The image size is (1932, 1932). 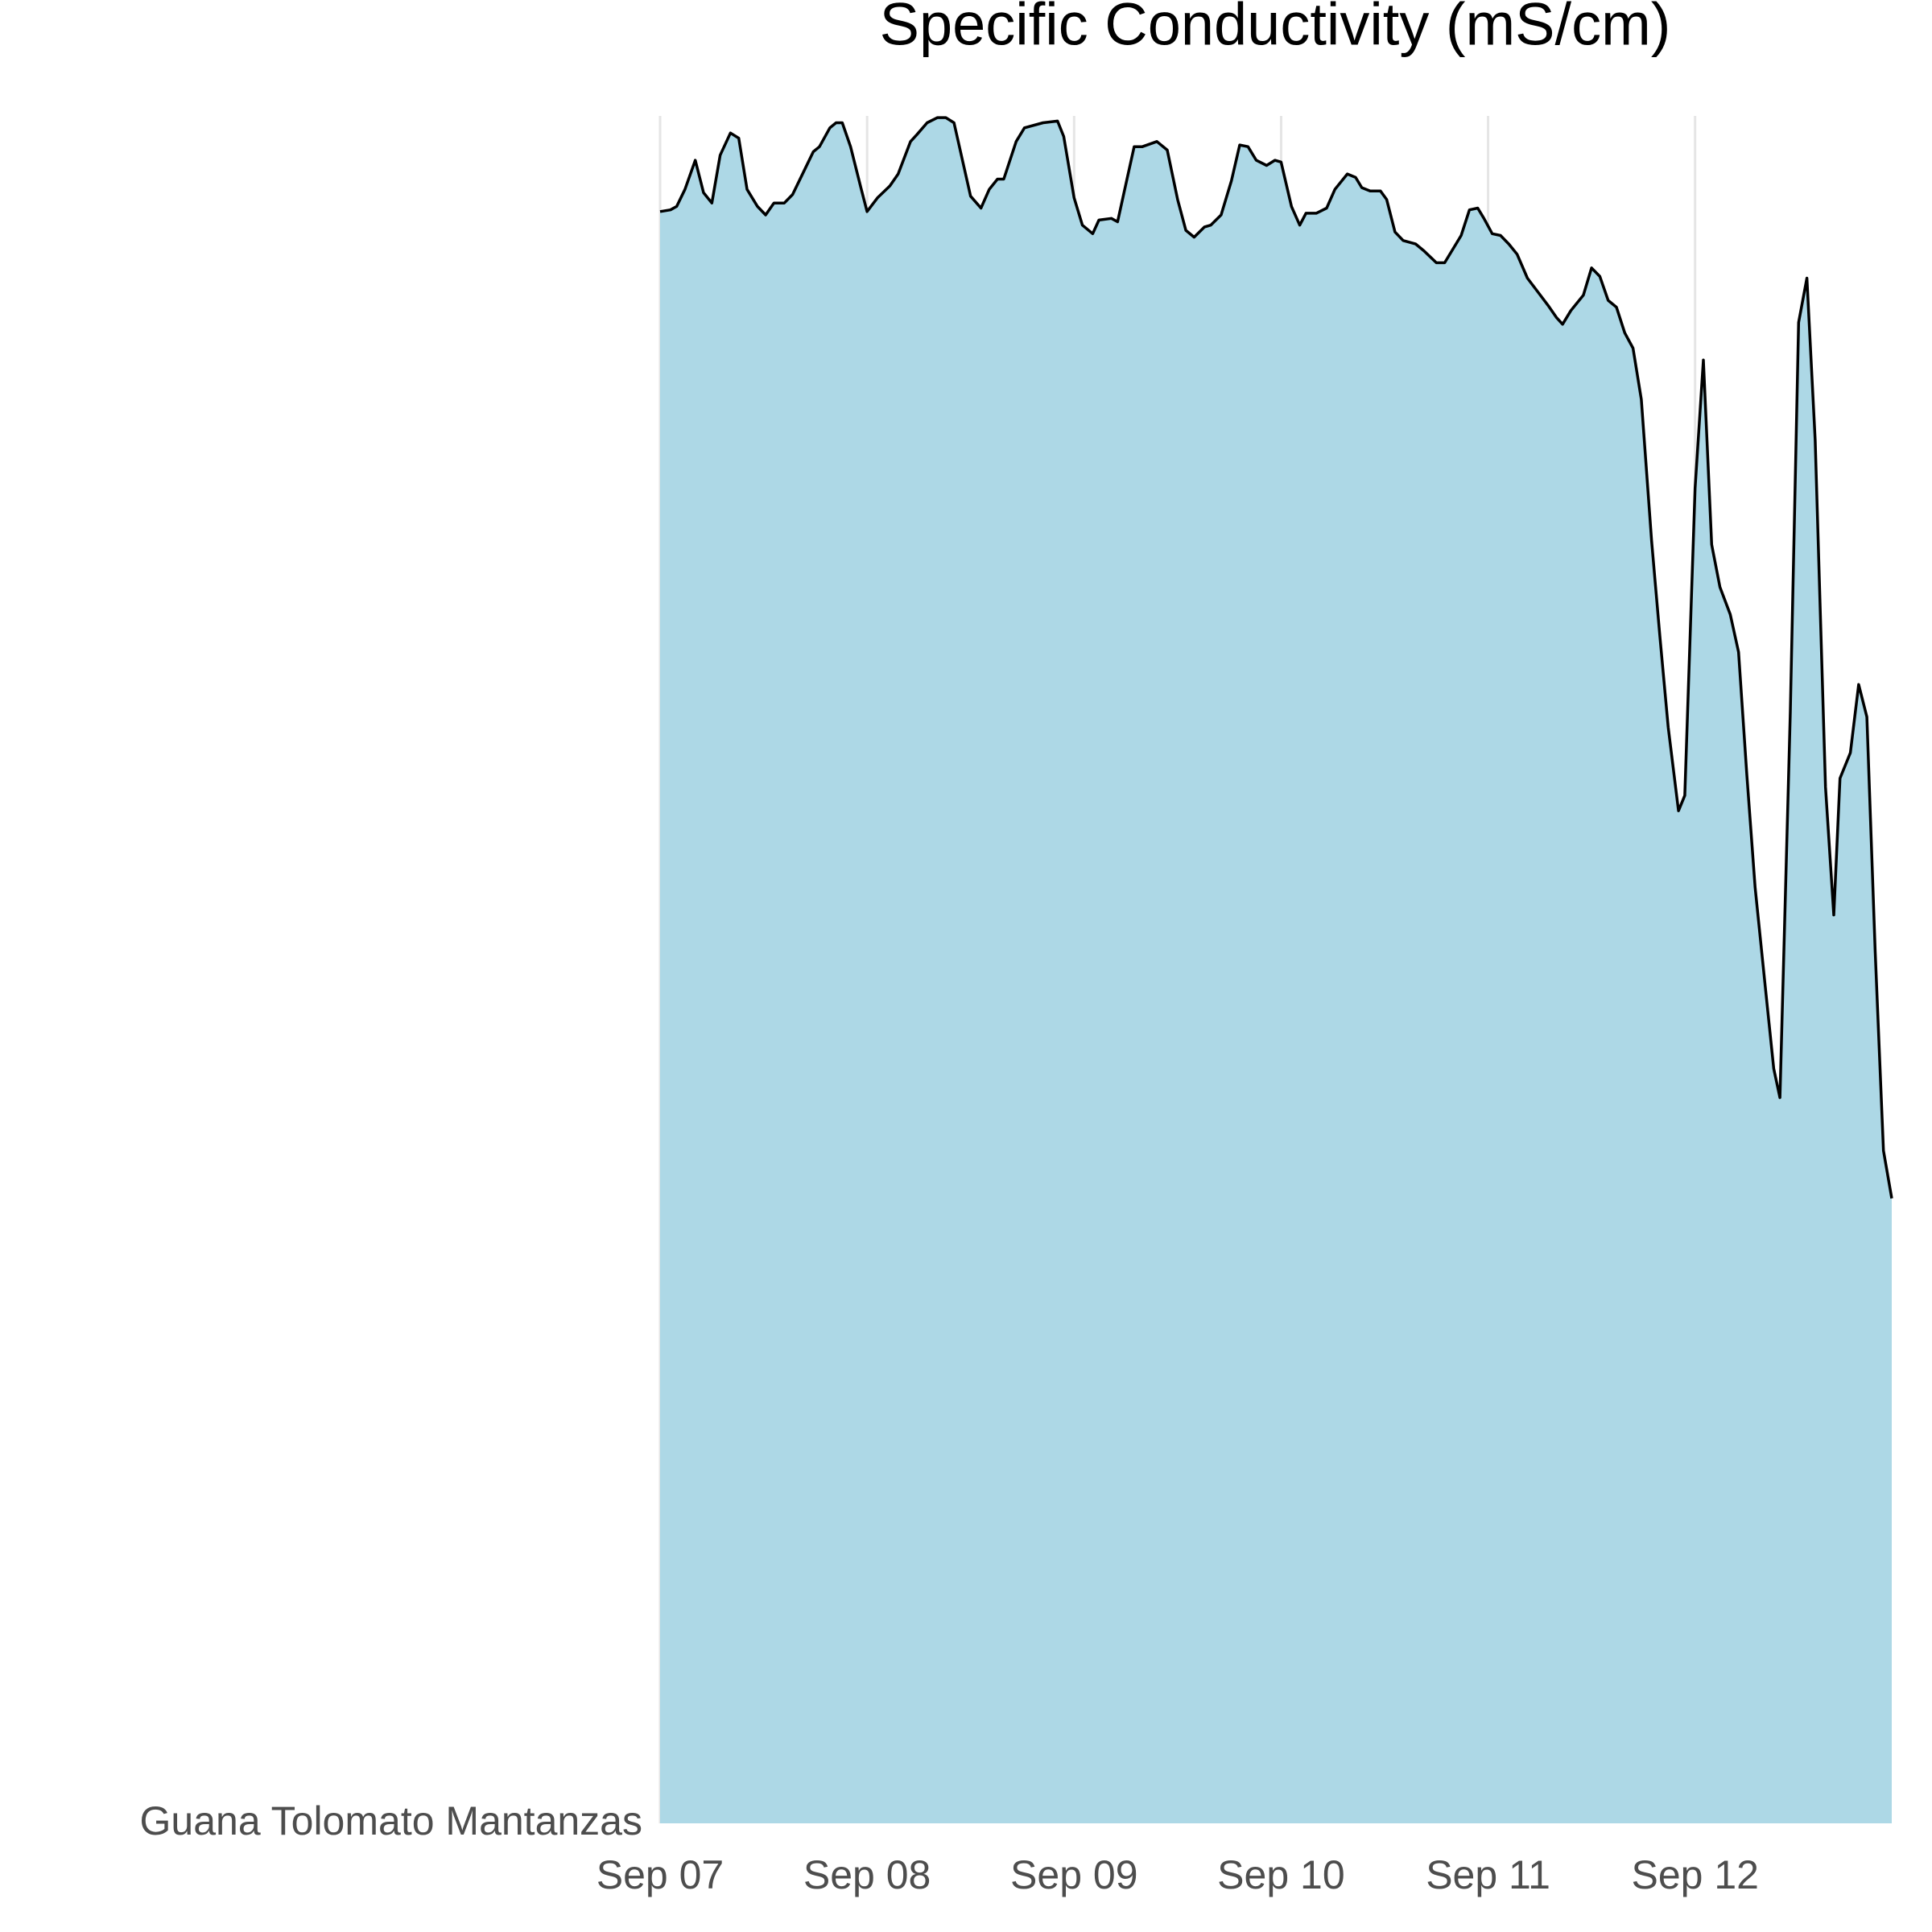 I want to click on x-tick-label: Sep 07, so click(x=660, y=1874).